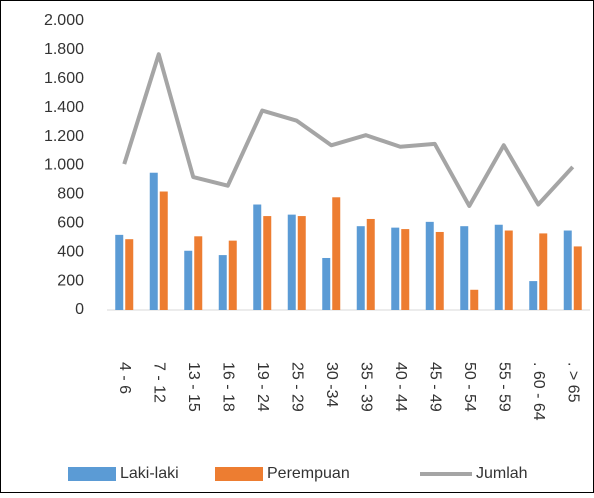  What do you see at coordinates (504, 387) in the screenshot?
I see `x-tick-label: 55 - 59` at bounding box center [504, 387].